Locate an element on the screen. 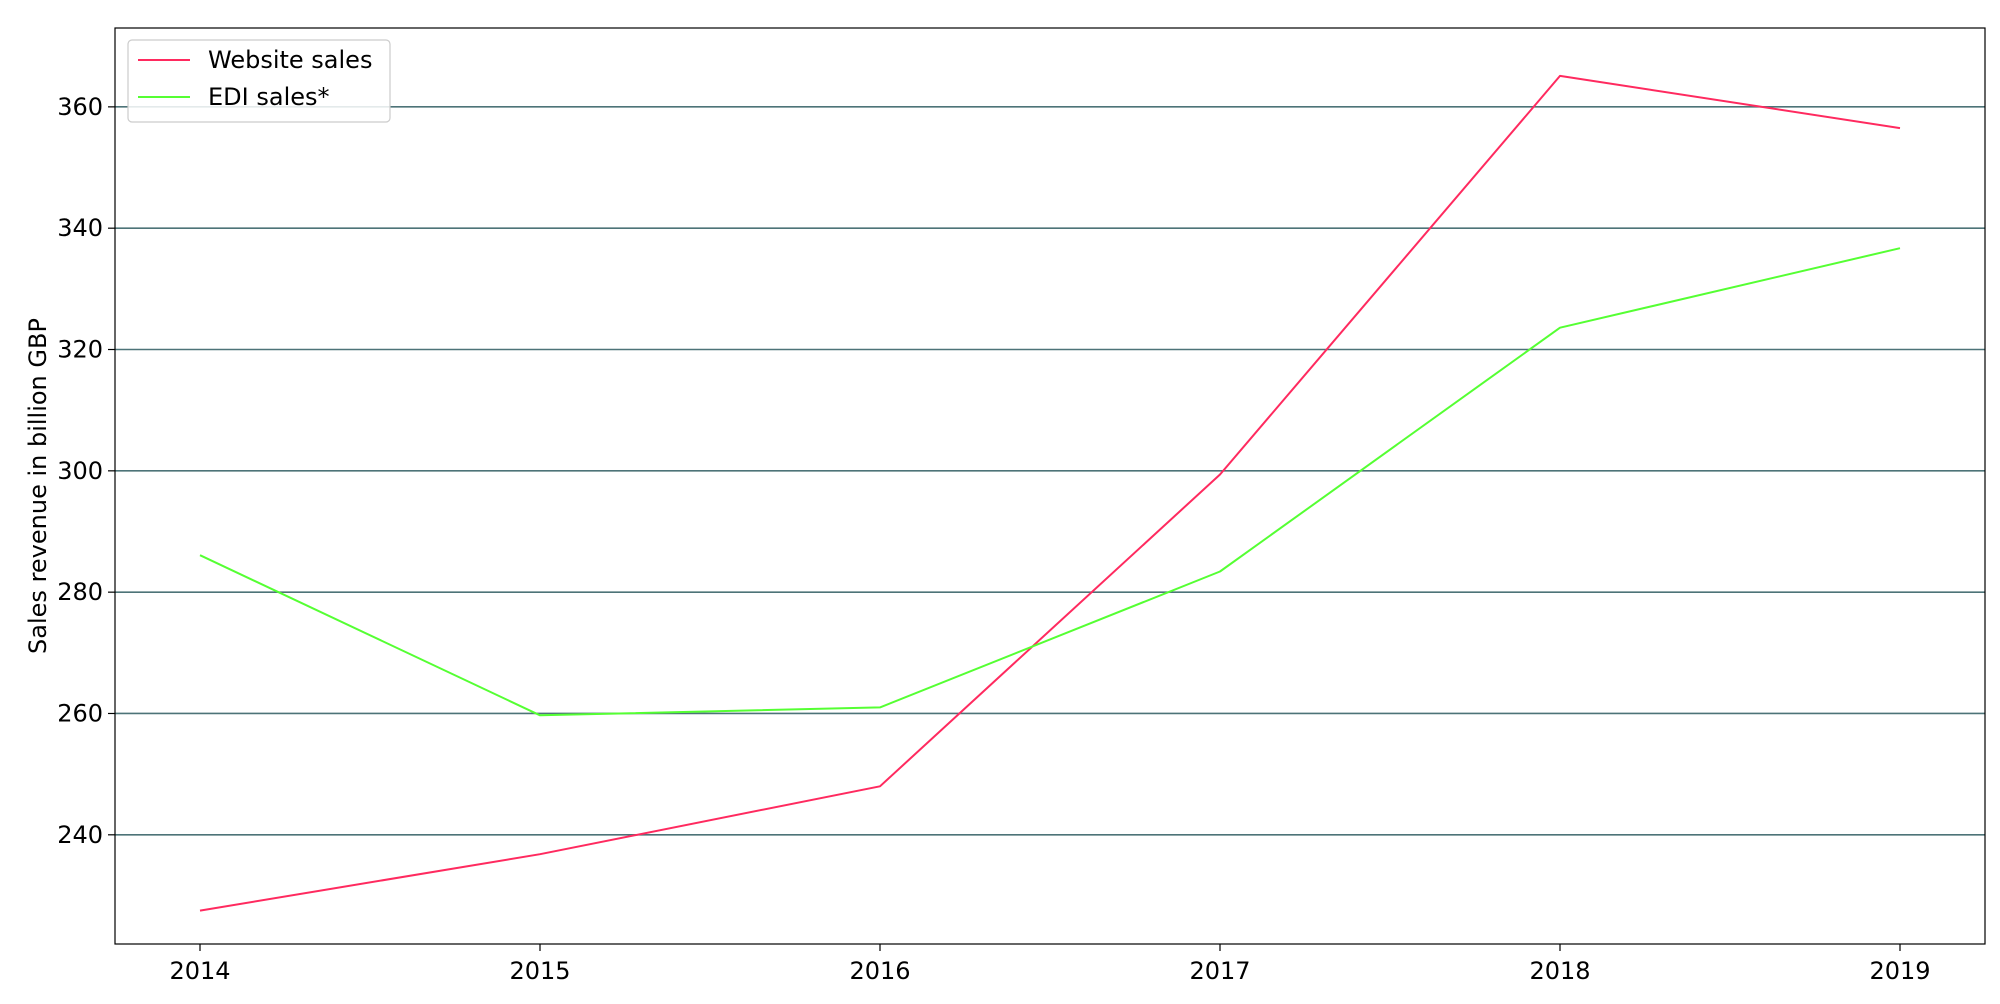 The height and width of the screenshot is (1004, 2000). y-tick-label: 280 is located at coordinates (80, 592).